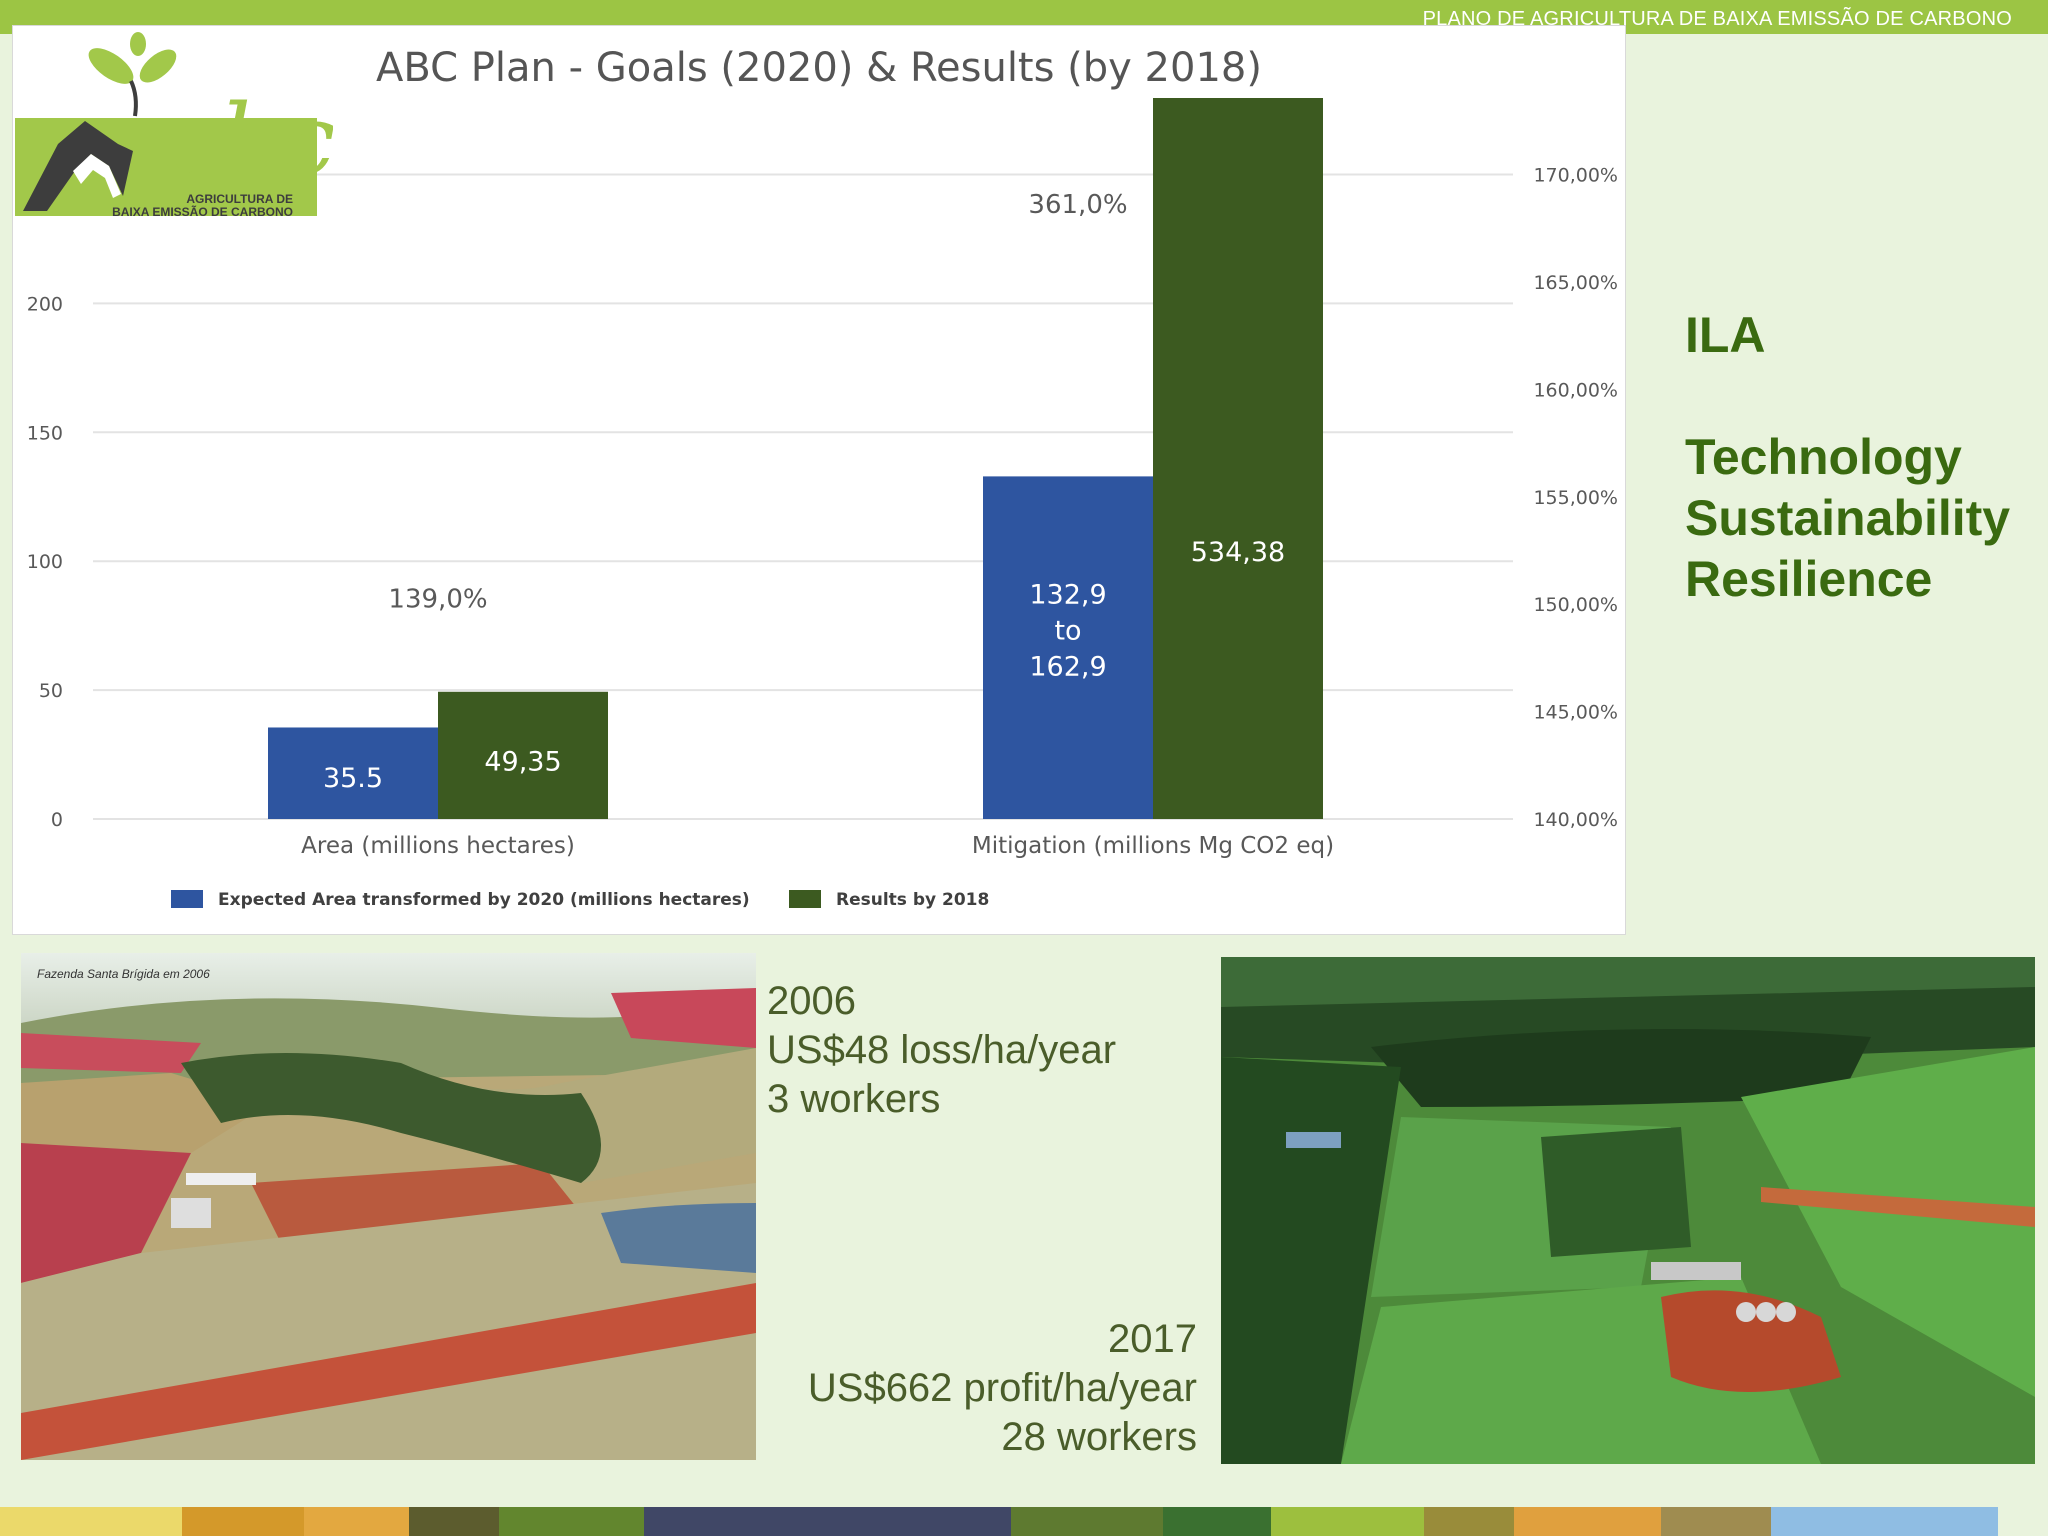  What do you see at coordinates (811, 1001) in the screenshot?
I see `year-2006: 2006` at bounding box center [811, 1001].